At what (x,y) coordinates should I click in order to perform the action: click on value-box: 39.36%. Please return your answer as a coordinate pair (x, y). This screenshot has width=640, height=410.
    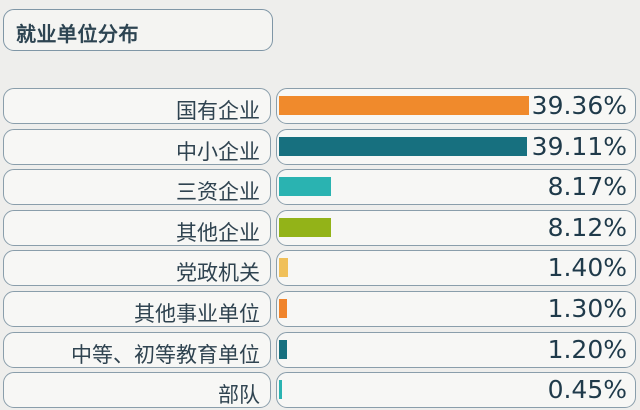
    Looking at the image, I should click on (456, 106).